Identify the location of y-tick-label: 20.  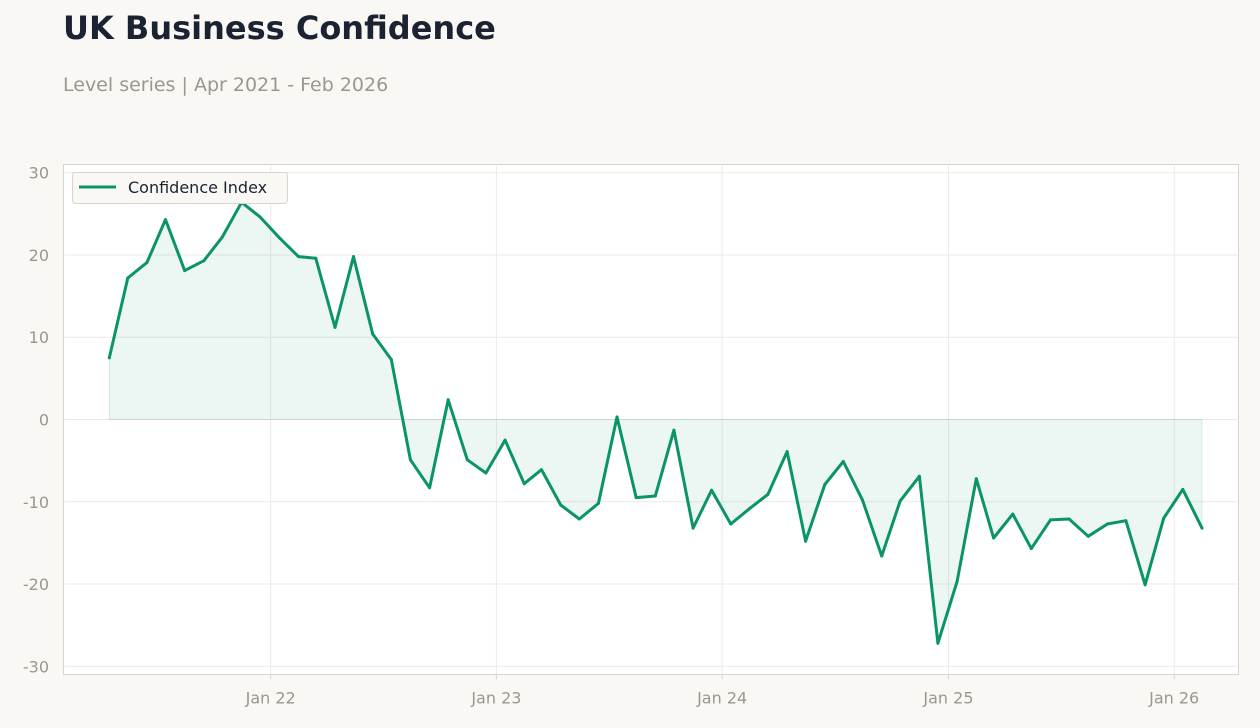
(39, 255).